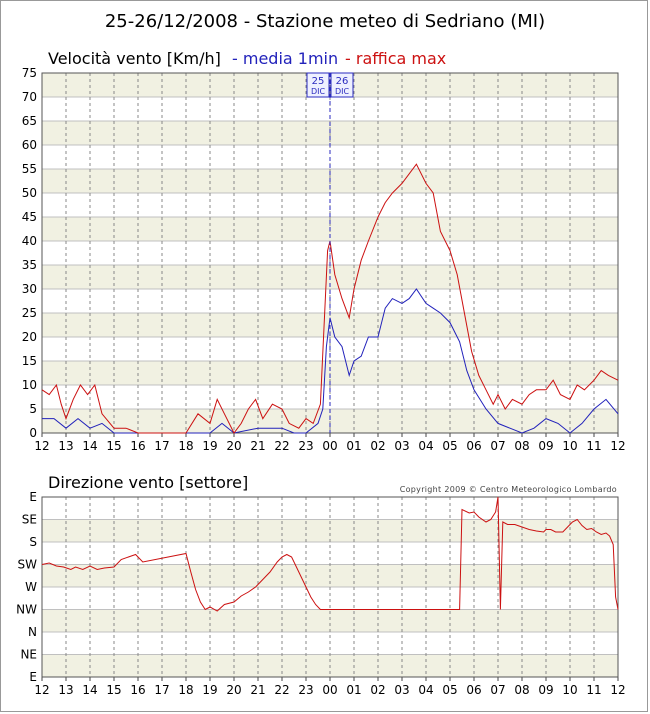 The height and width of the screenshot is (714, 650). I want to click on speed-y-tick-label: 25, so click(29, 313).